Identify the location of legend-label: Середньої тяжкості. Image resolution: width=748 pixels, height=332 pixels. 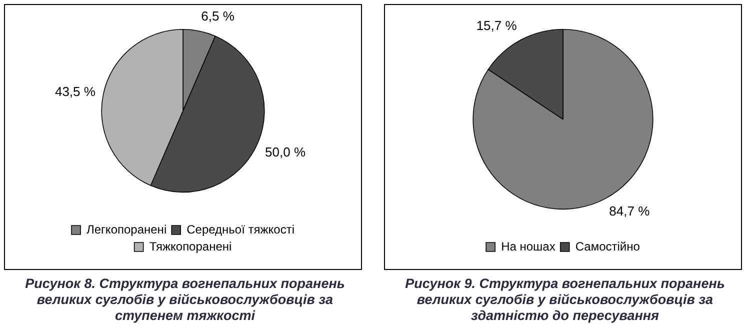
(240, 229).